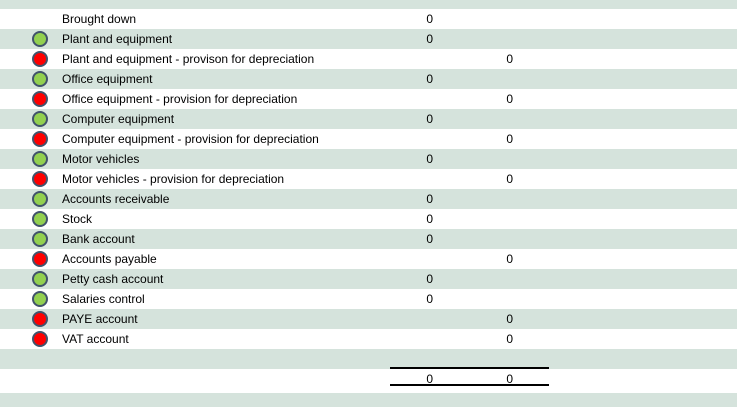 The height and width of the screenshot is (407, 737). What do you see at coordinates (368, 400) in the screenshot?
I see `bottom-band` at bounding box center [368, 400].